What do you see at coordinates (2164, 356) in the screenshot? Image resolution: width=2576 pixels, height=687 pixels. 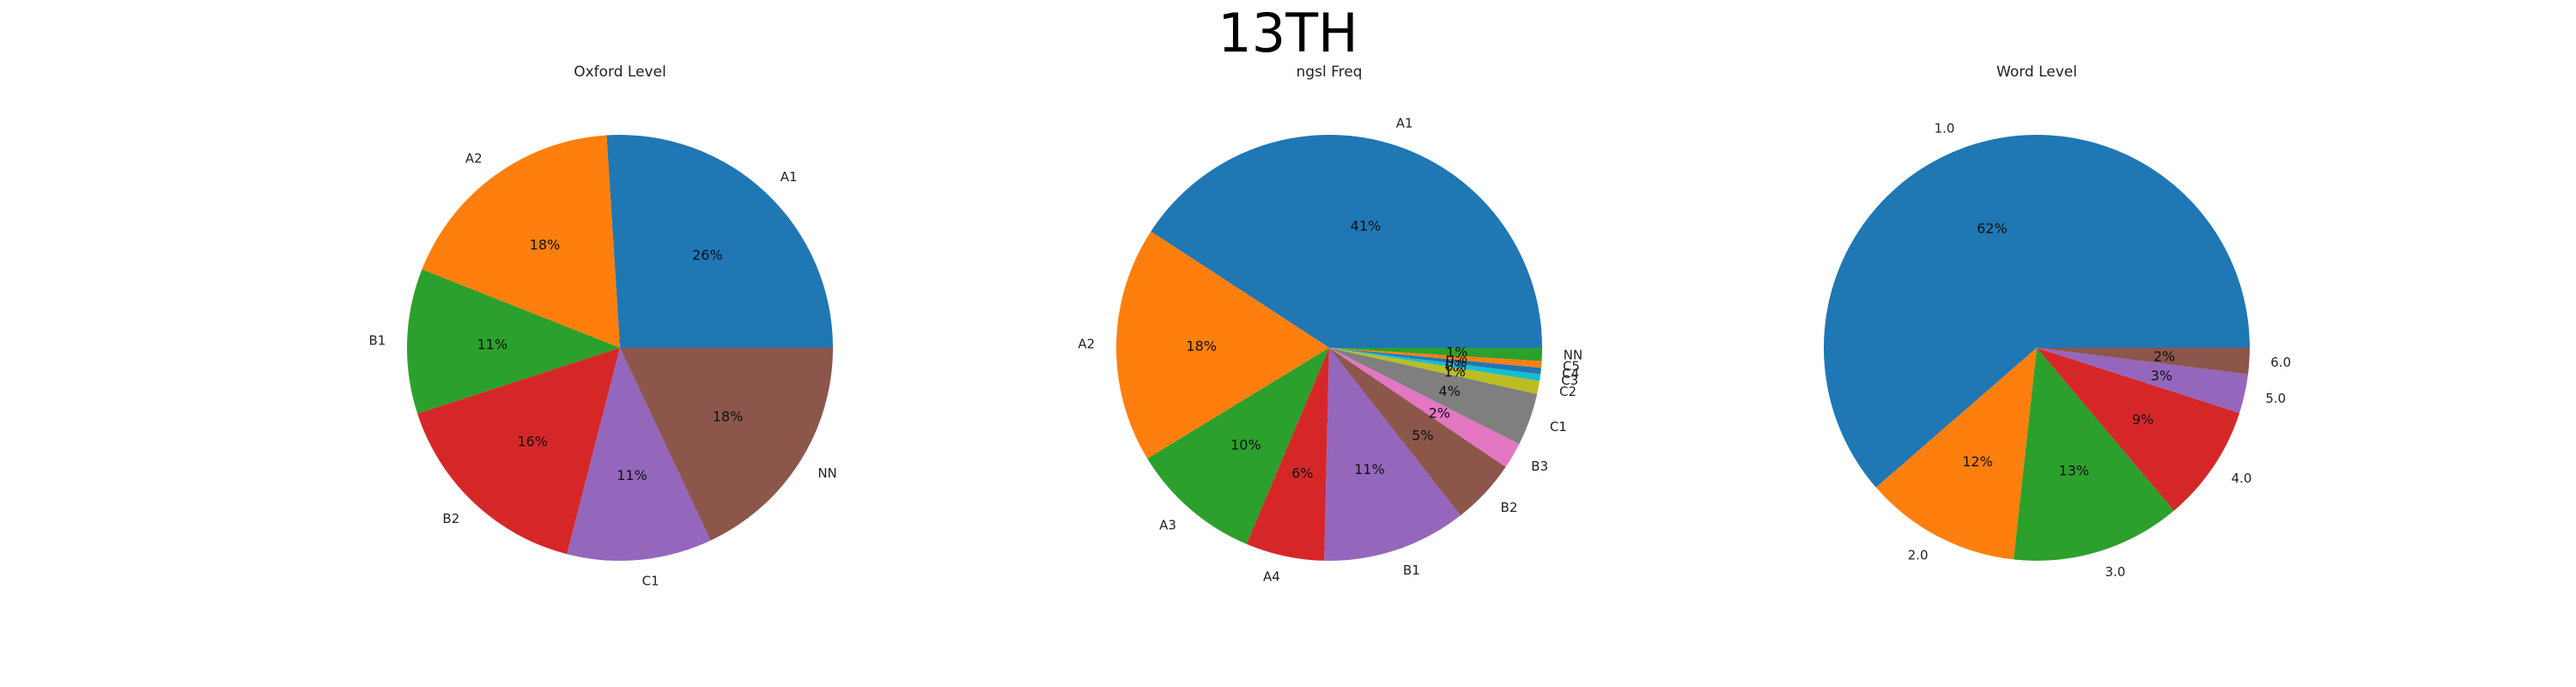 I see `slice-percent-6-0: 2%` at bounding box center [2164, 356].